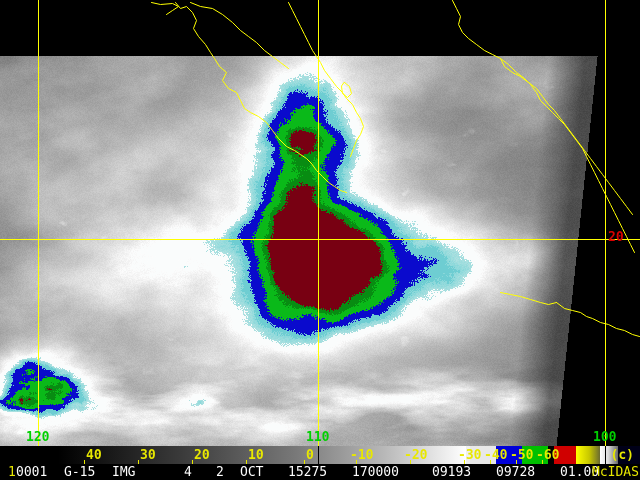 Image resolution: width=640 pixels, height=480 pixels. I want to click on status-field-3: IMG, so click(124, 472).